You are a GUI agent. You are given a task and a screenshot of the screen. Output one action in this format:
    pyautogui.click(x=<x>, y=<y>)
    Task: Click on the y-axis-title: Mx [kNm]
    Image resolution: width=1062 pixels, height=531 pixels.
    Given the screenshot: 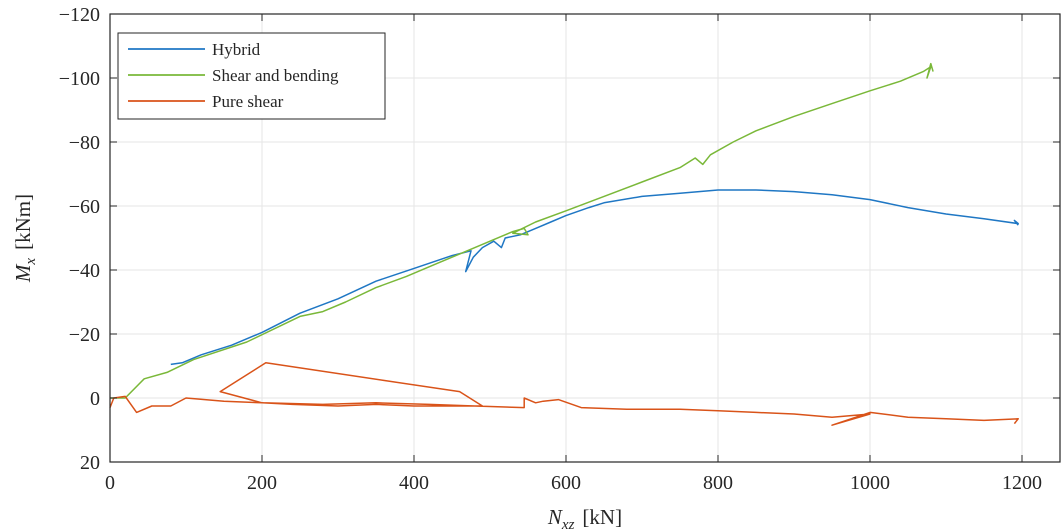 What is the action you would take?
    pyautogui.click(x=25, y=238)
    